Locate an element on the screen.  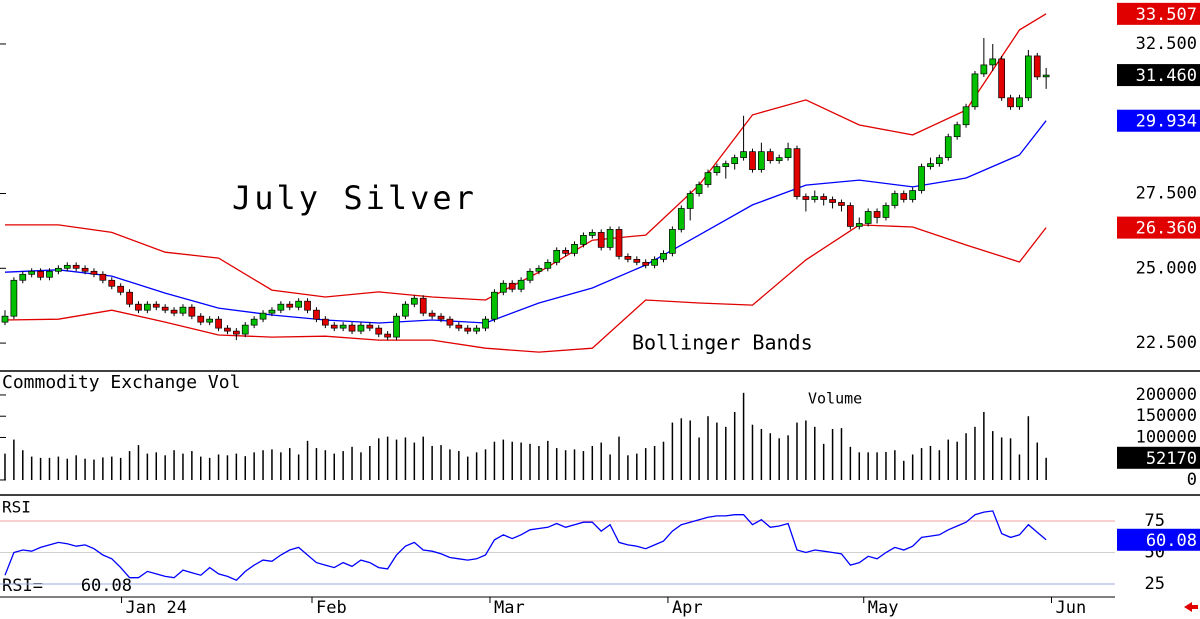
y-tick-label: 100000 is located at coordinates (1166, 437).